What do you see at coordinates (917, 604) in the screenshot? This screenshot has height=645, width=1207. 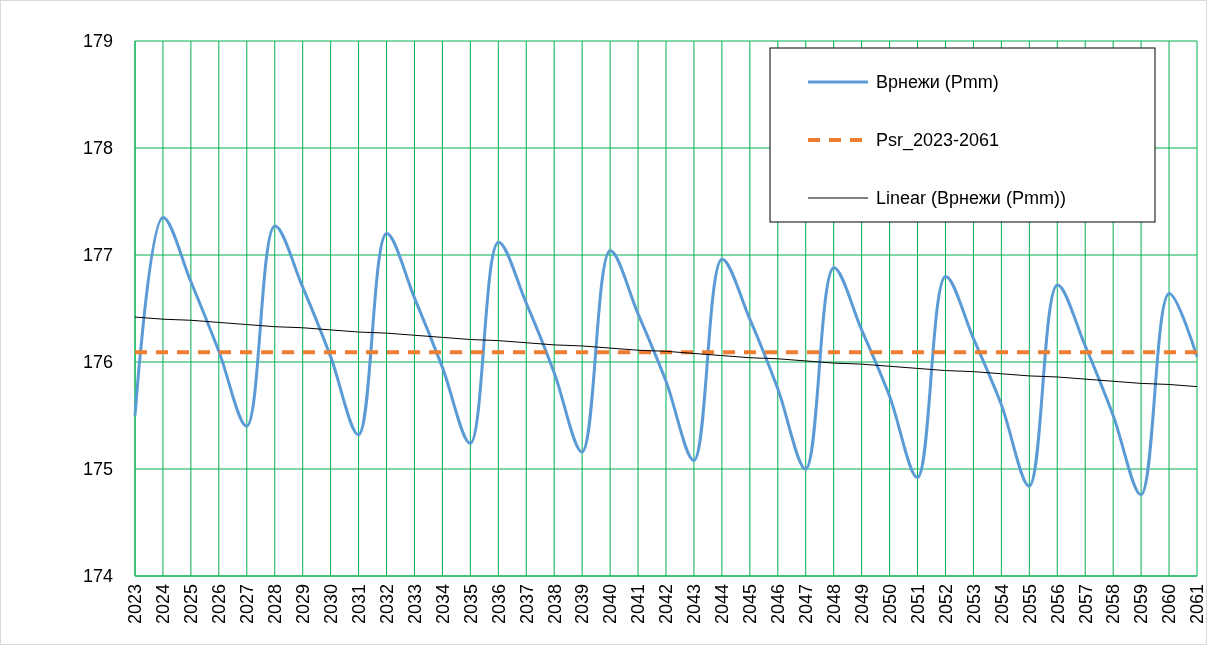 I see `x-tick-label: 2051` at bounding box center [917, 604].